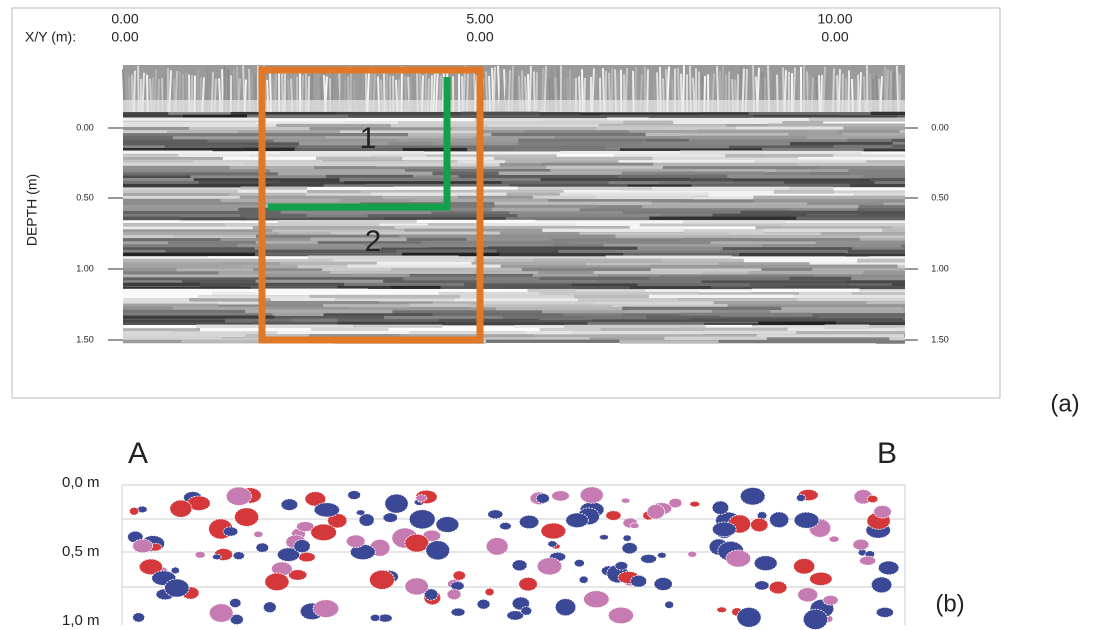  What do you see at coordinates (85, 268) in the screenshot?
I see `depth-tick-label: 1.00` at bounding box center [85, 268].